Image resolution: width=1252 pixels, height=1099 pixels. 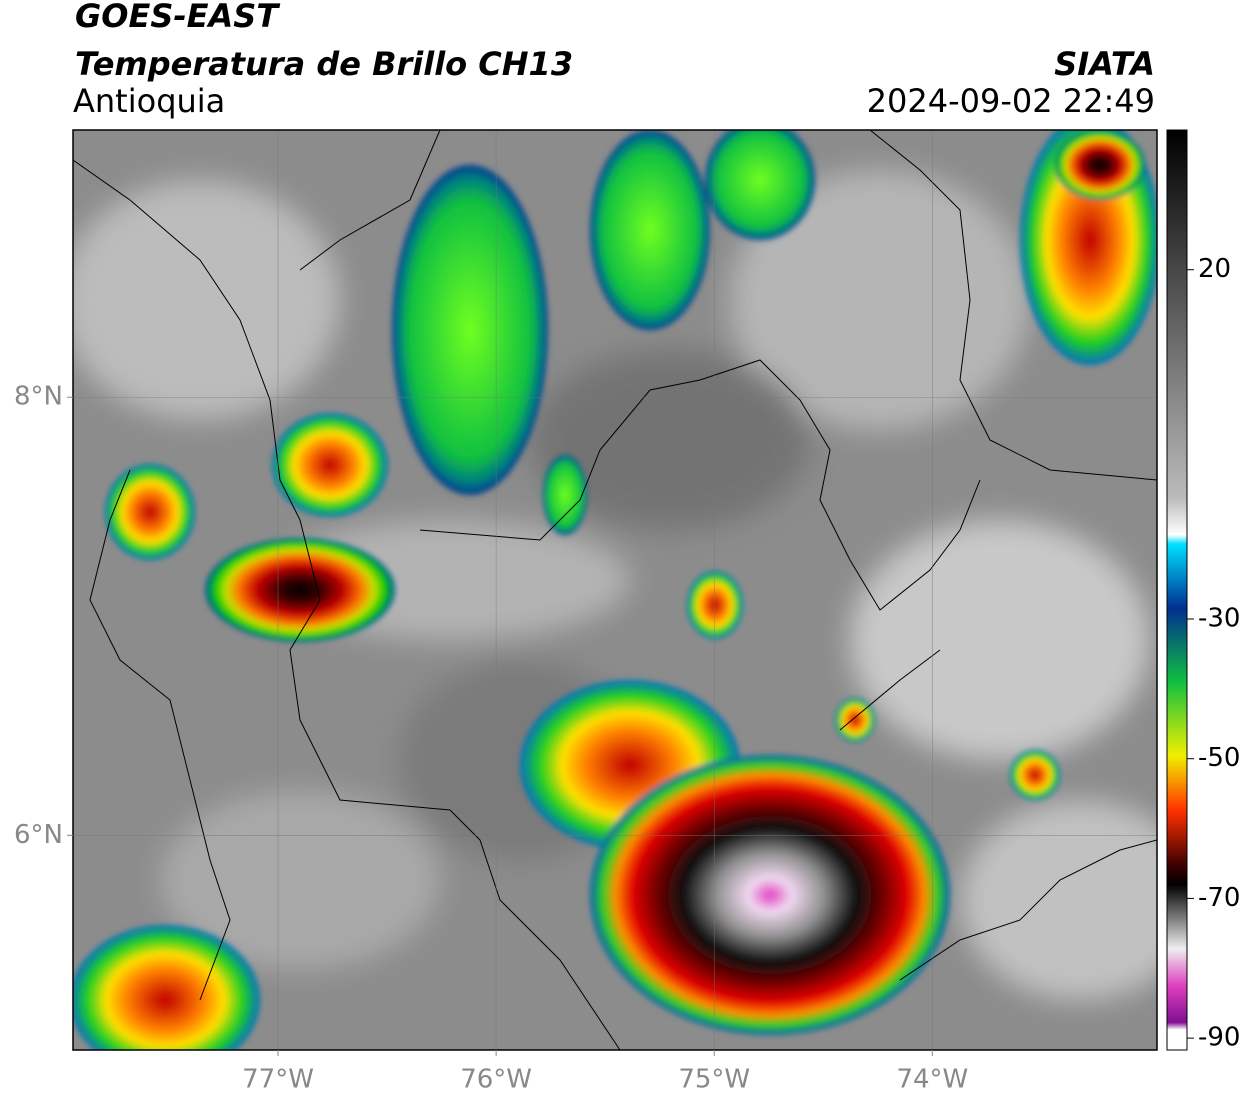 What do you see at coordinates (1011, 101) in the screenshot?
I see `timestamp: 2024-09-02 22:49` at bounding box center [1011, 101].